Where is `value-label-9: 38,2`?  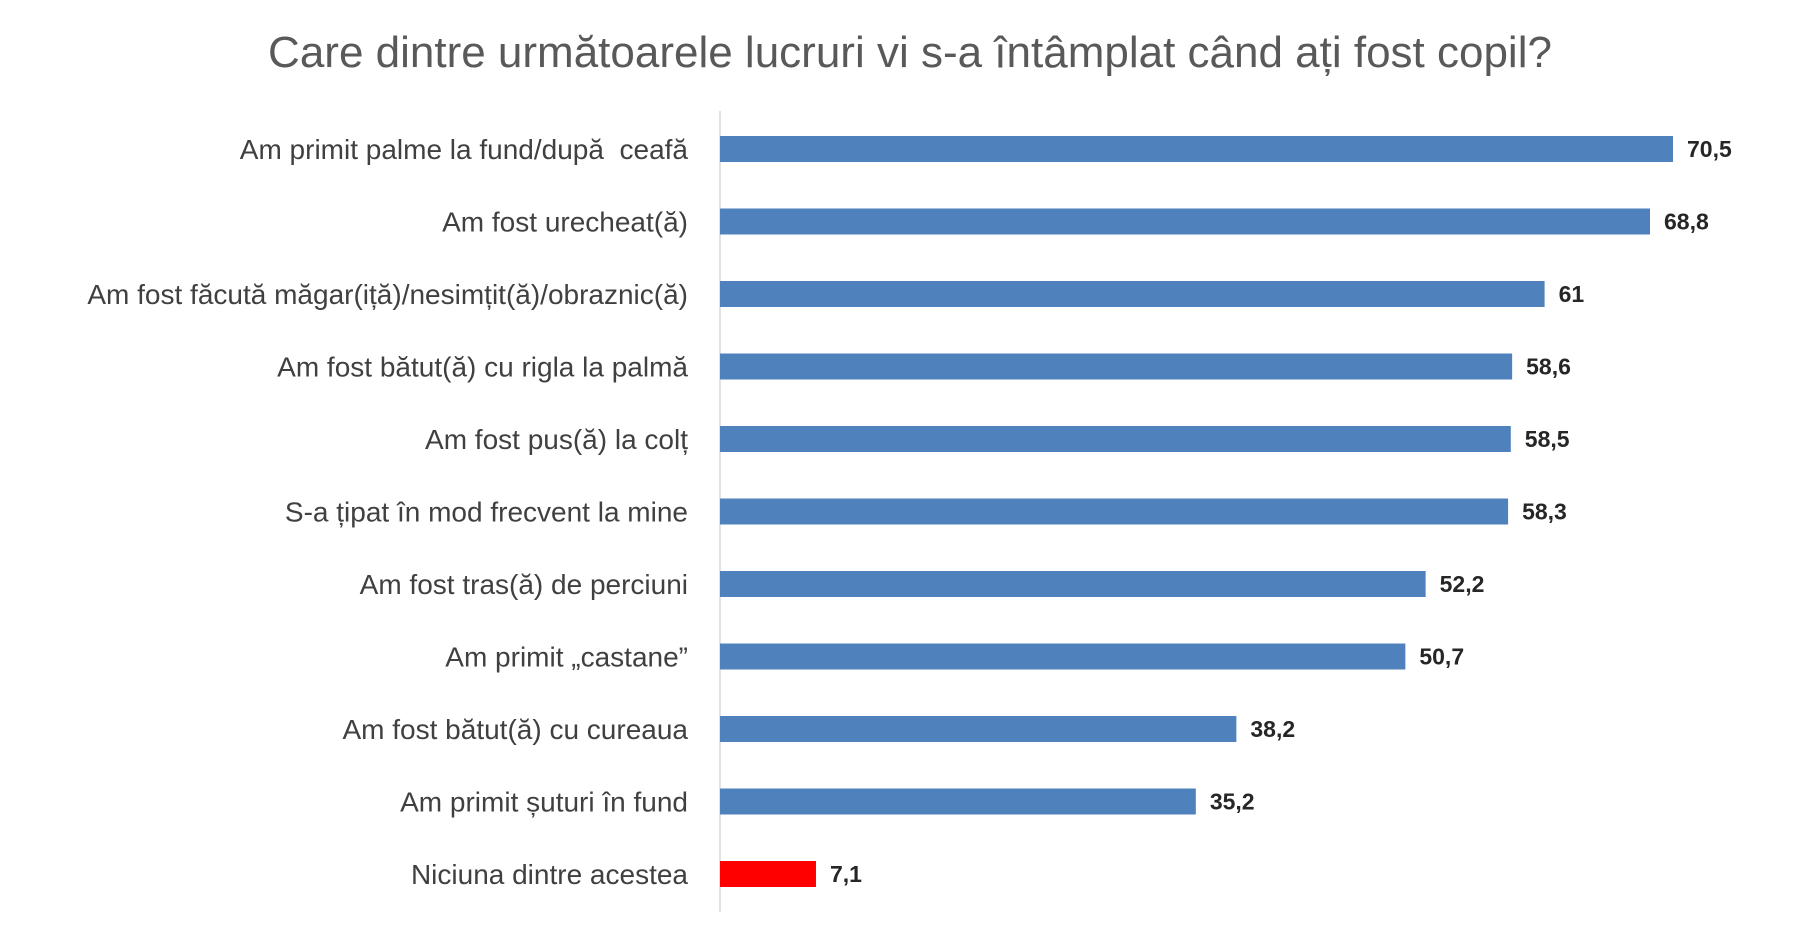 value-label-9: 38,2 is located at coordinates (1272, 729).